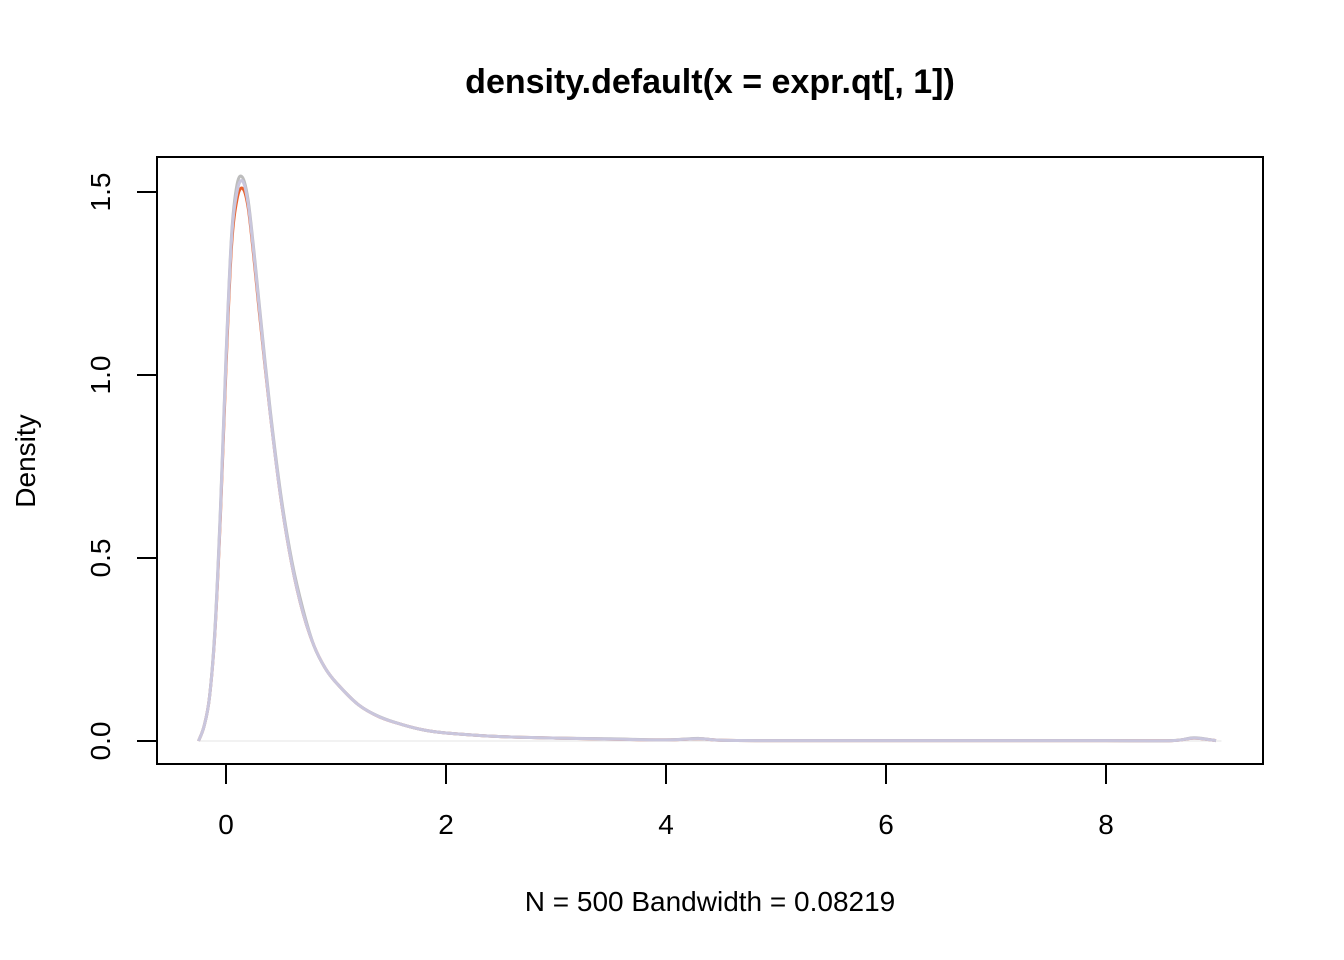 The image size is (1344, 960). What do you see at coordinates (100, 192) in the screenshot?
I see `y-tick-label: 1.5` at bounding box center [100, 192].